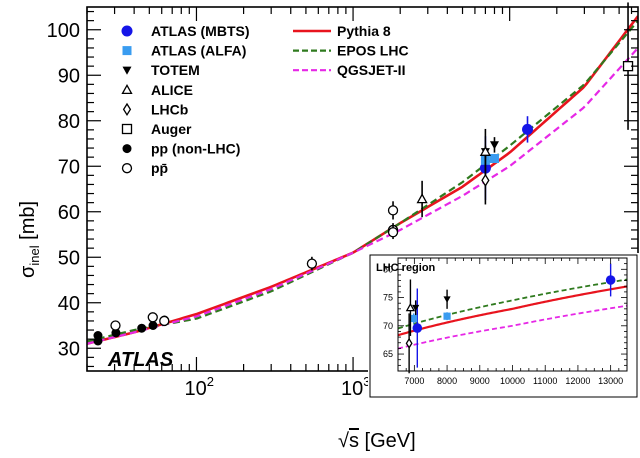  Describe the element at coordinates (127, 149) in the screenshot. I see `legend-marker-pp-non-lhc-` at that location.